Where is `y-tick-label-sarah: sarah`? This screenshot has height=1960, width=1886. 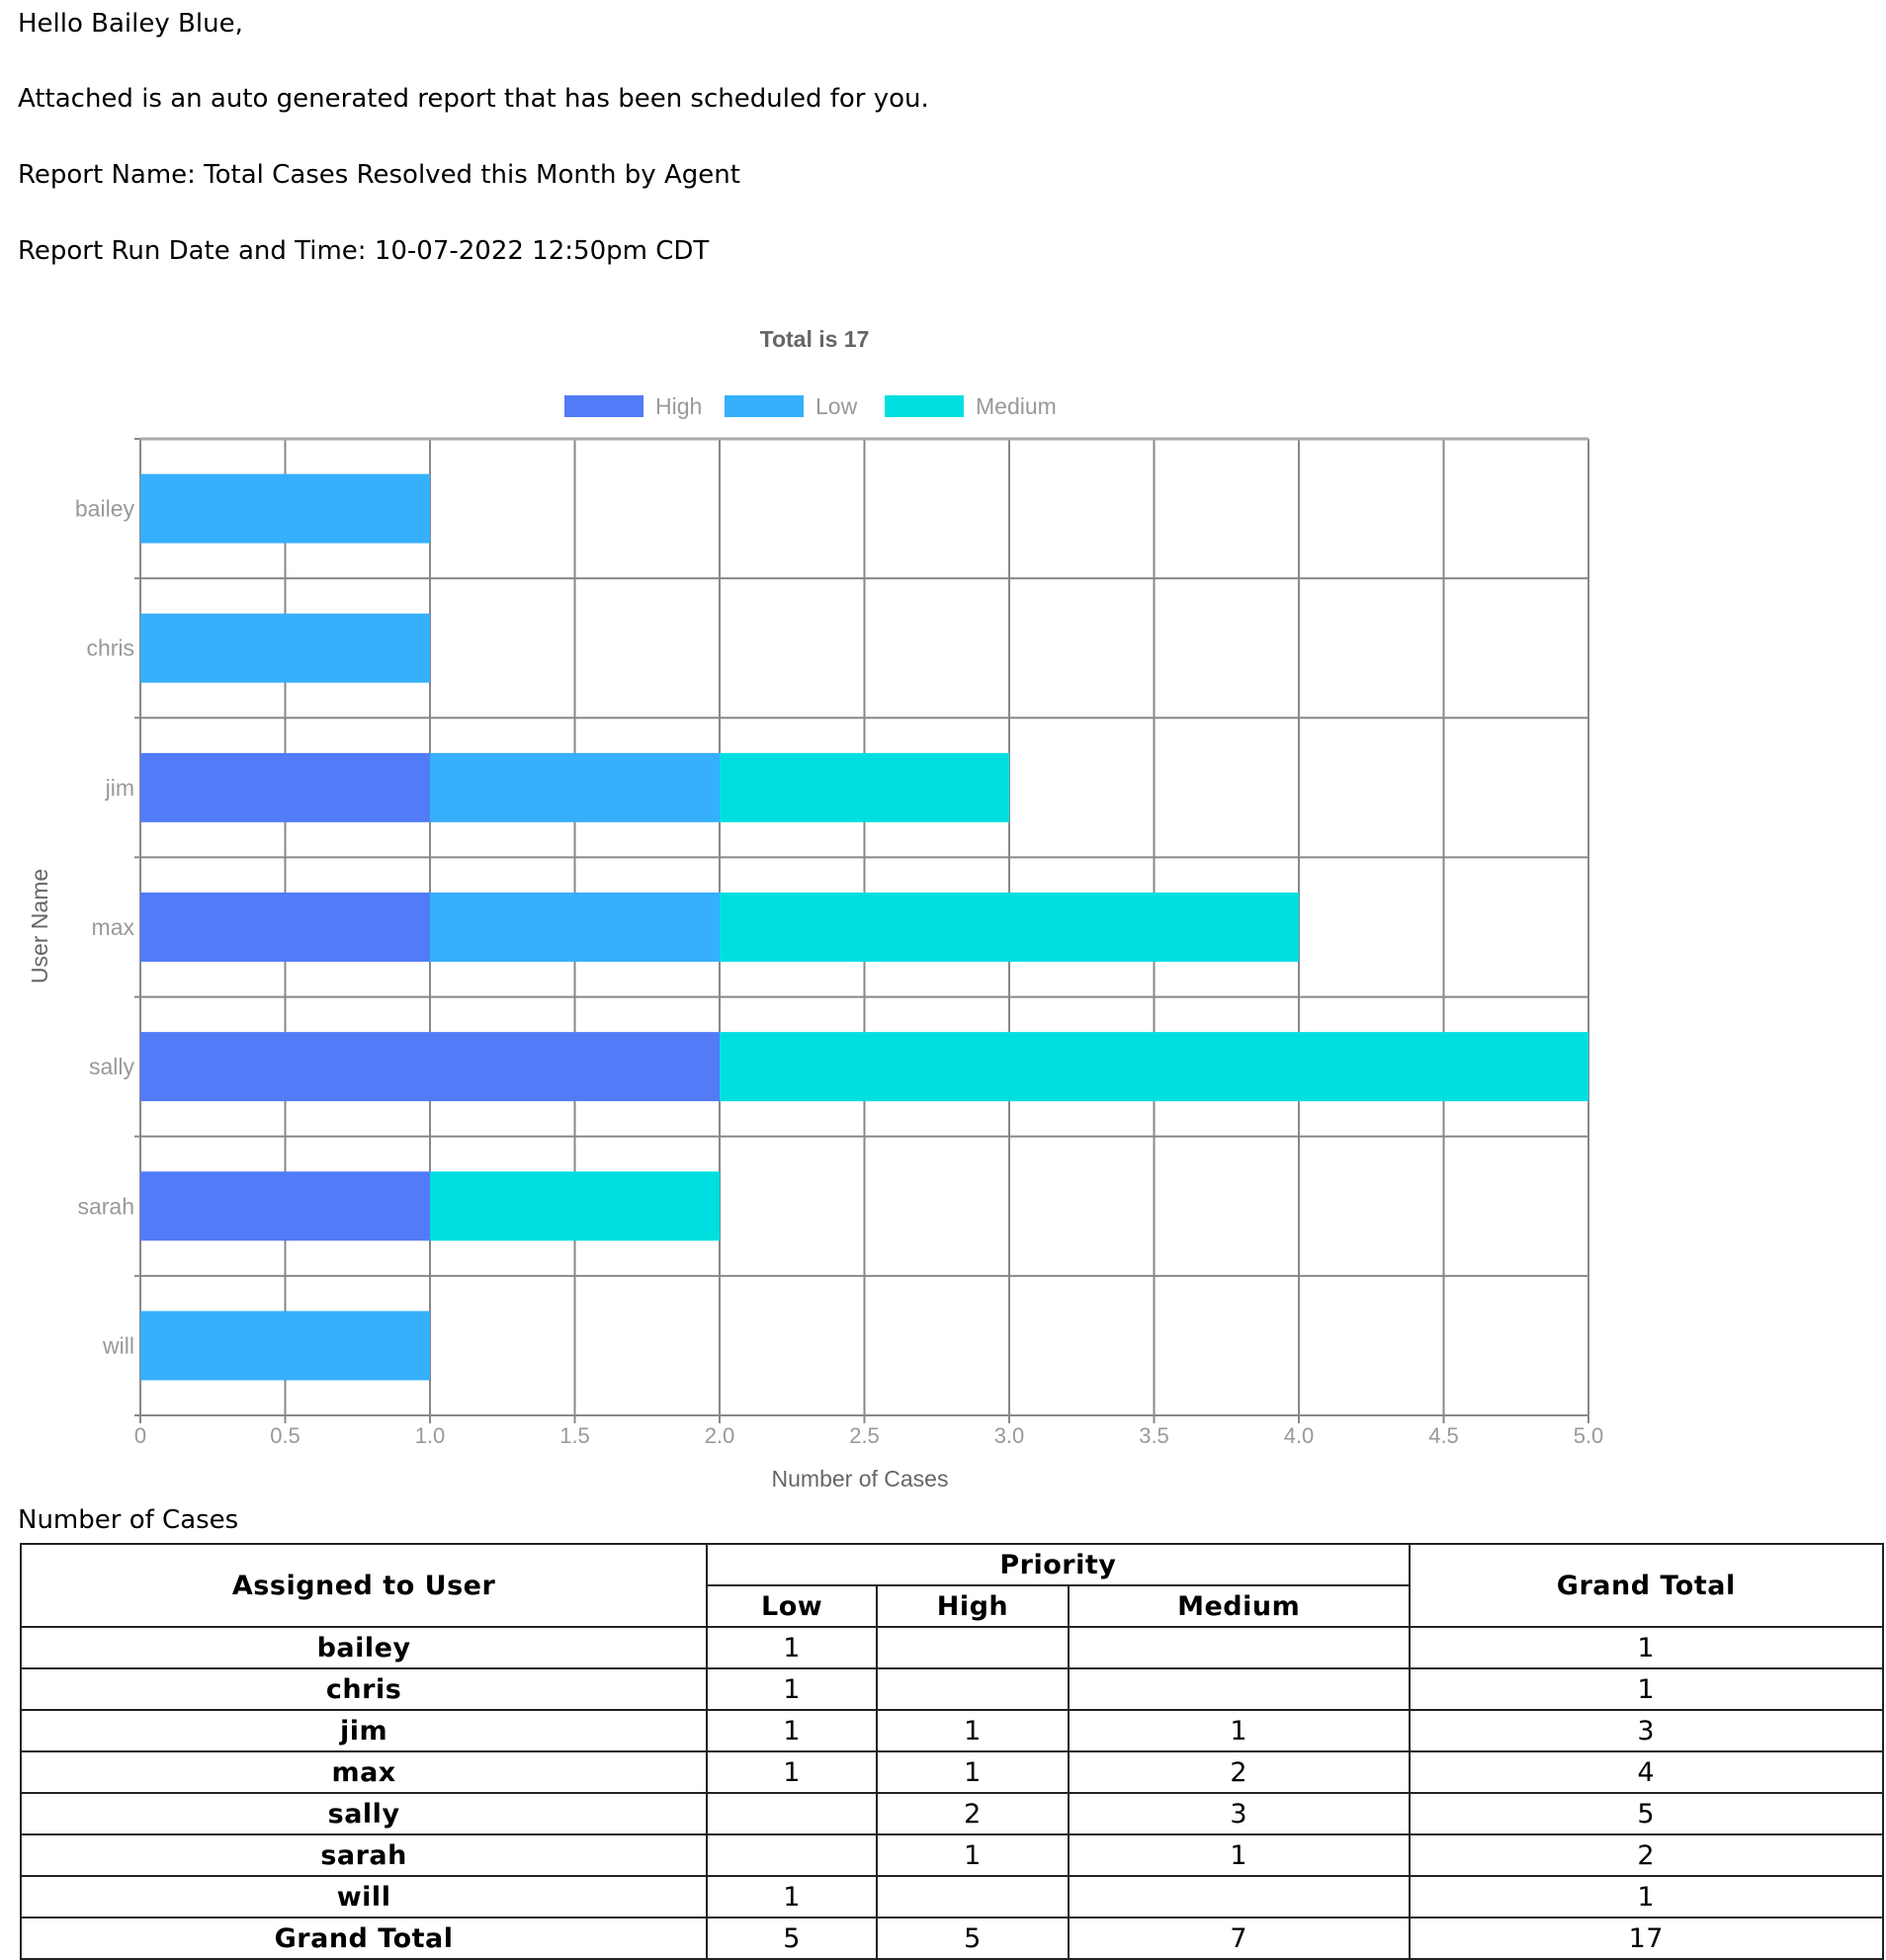
y-tick-label-sarah: sarah is located at coordinates (105, 1206).